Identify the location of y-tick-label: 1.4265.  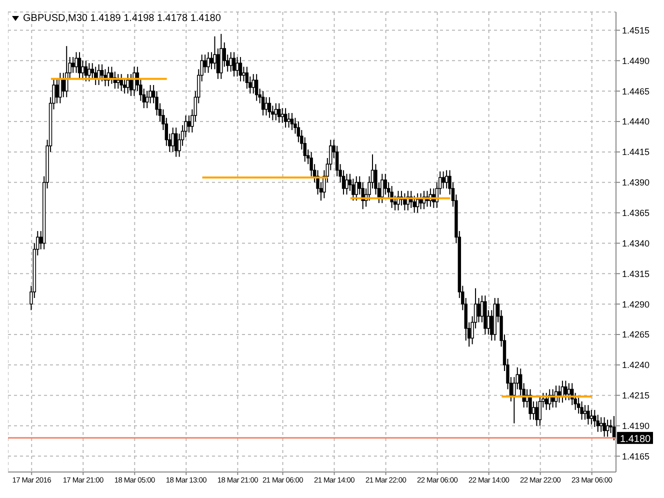
(636, 335).